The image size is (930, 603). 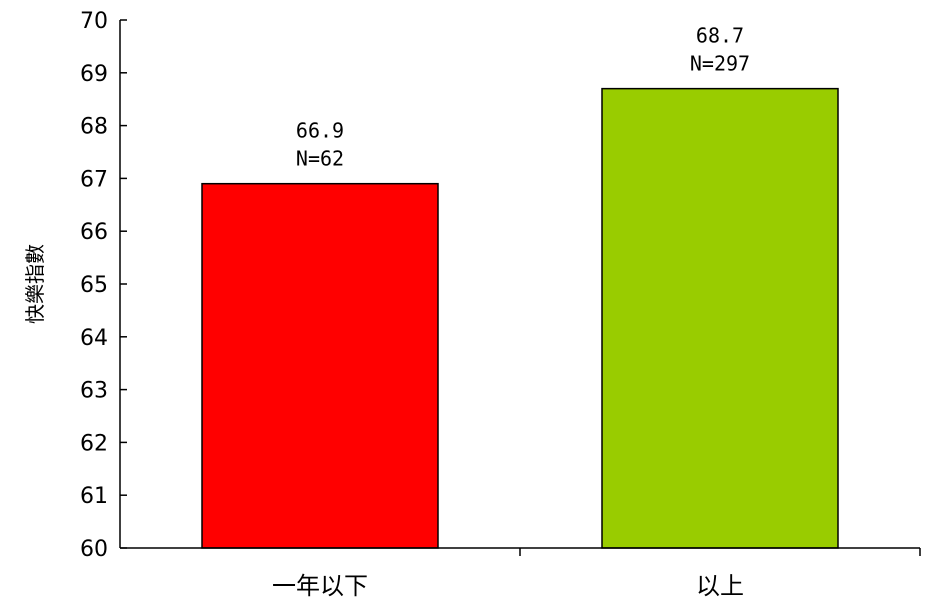 I want to click on bar-value-label: 68.7, so click(x=720, y=36).